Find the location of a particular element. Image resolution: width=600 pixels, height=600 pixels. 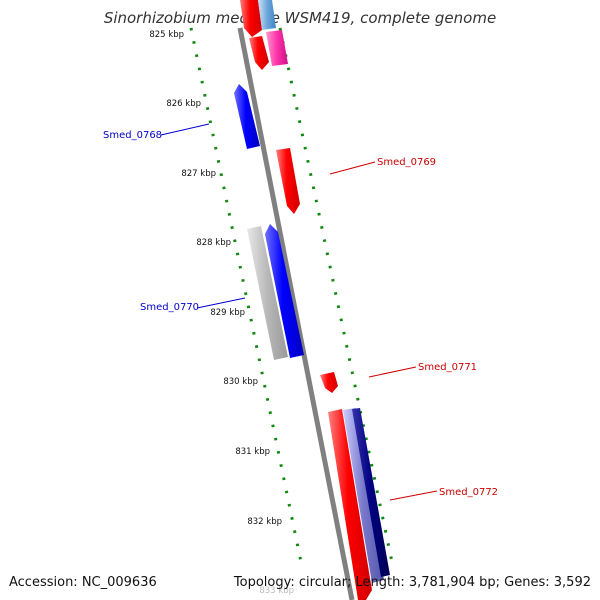

label-smed-0769: Smed_0769 is located at coordinates (406, 162).